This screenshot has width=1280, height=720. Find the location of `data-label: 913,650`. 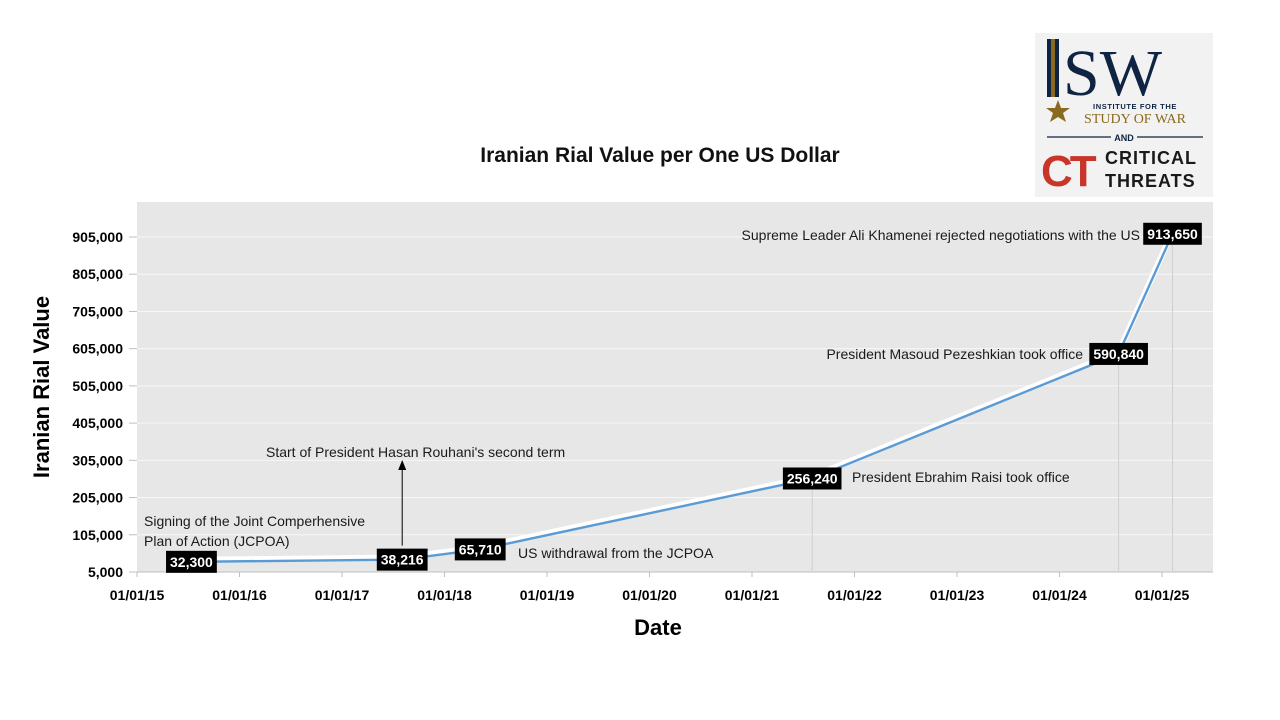

data-label: 913,650 is located at coordinates (1172, 234).